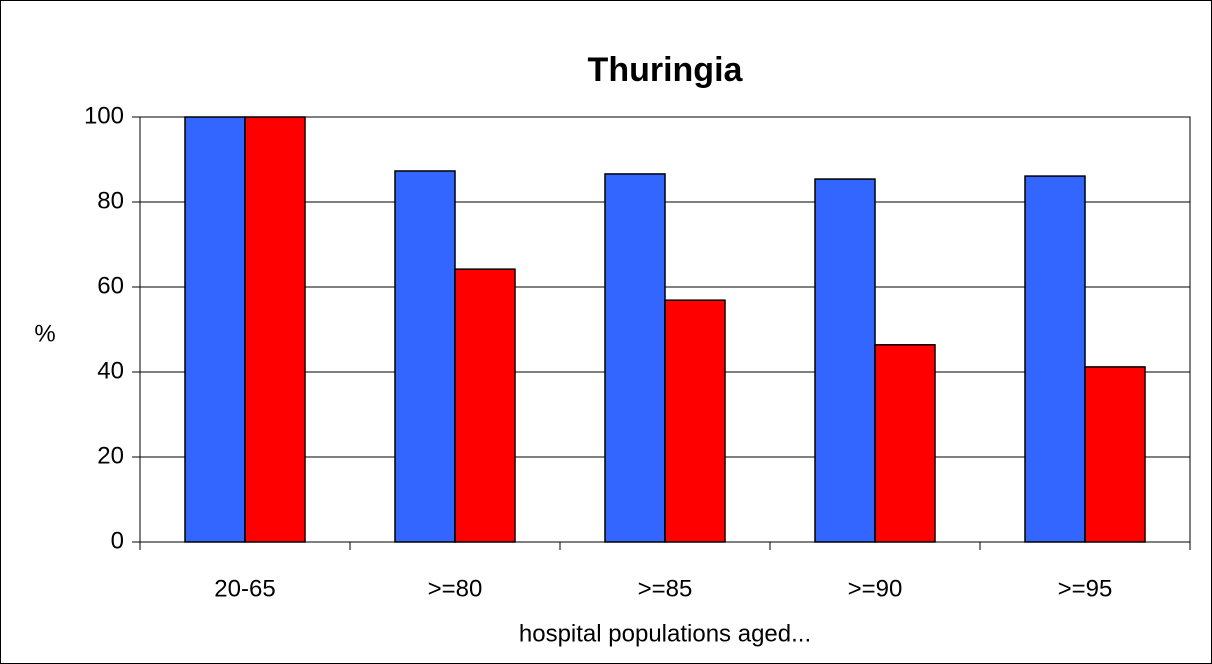  Describe the element at coordinates (244, 588) in the screenshot. I see `x-tick-label: 20-65` at that location.